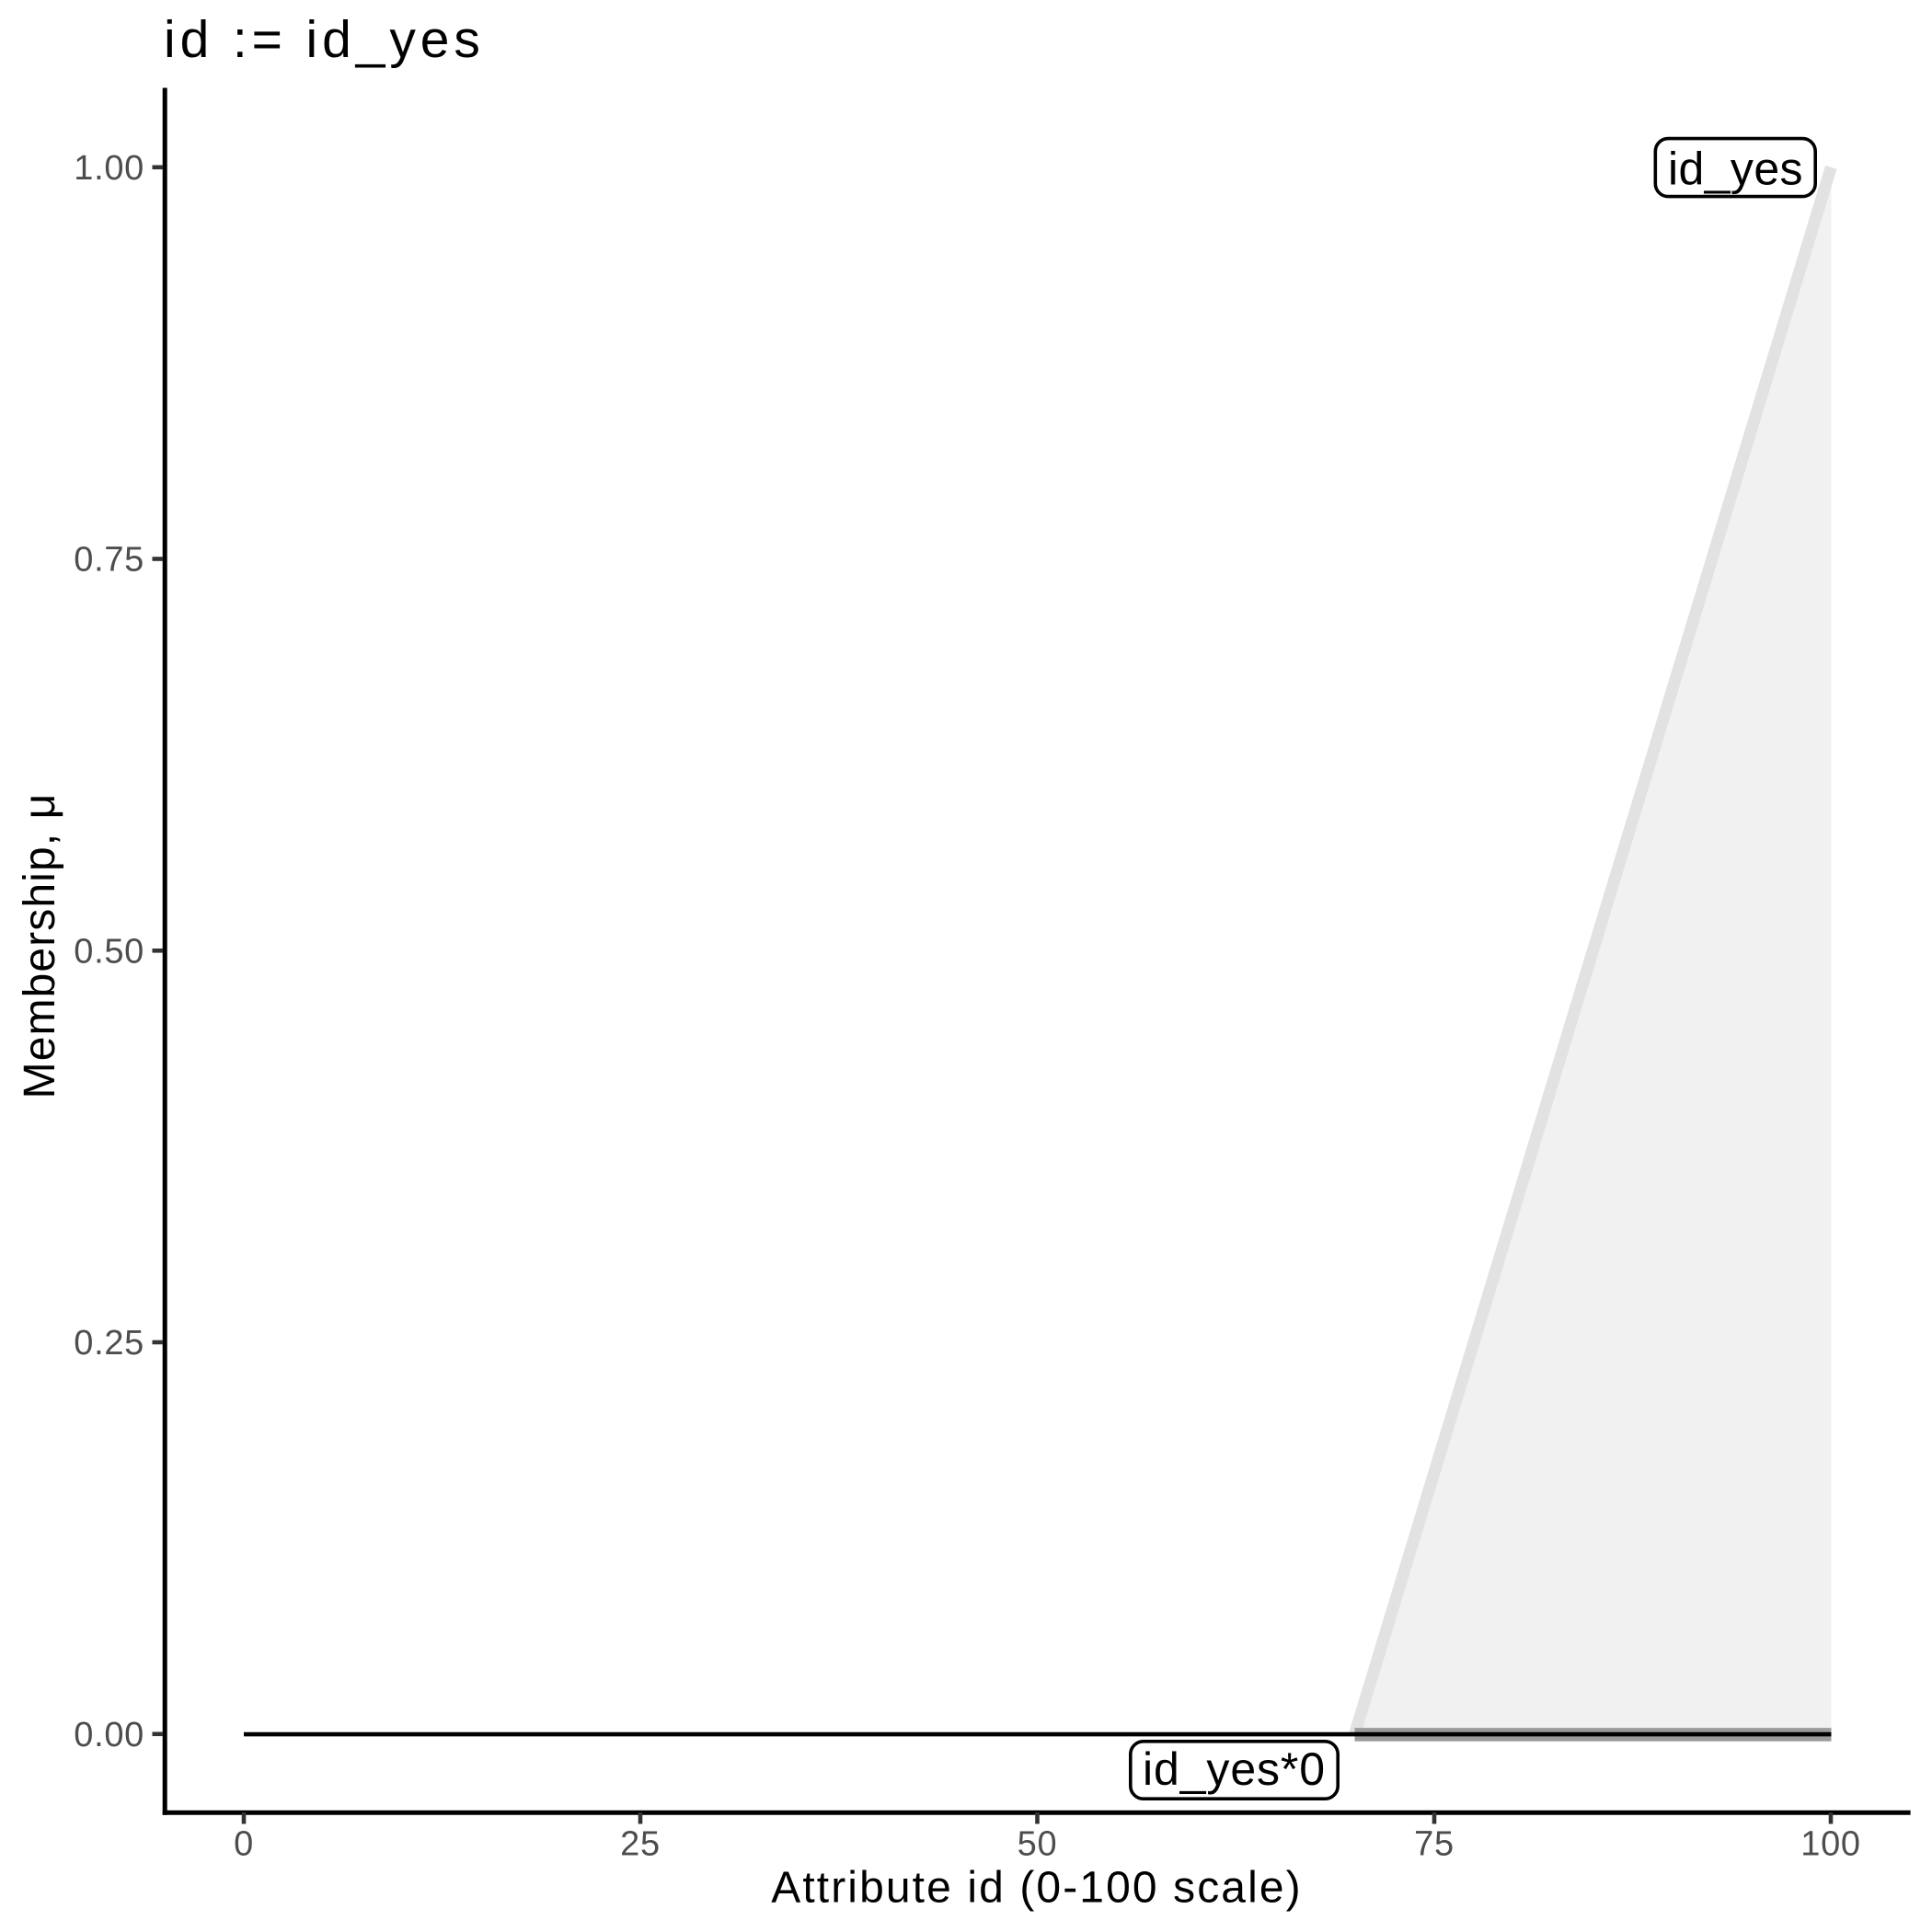 The width and height of the screenshot is (1932, 1932). Describe the element at coordinates (1830, 1844) in the screenshot. I see `svg-text: 100` at that location.